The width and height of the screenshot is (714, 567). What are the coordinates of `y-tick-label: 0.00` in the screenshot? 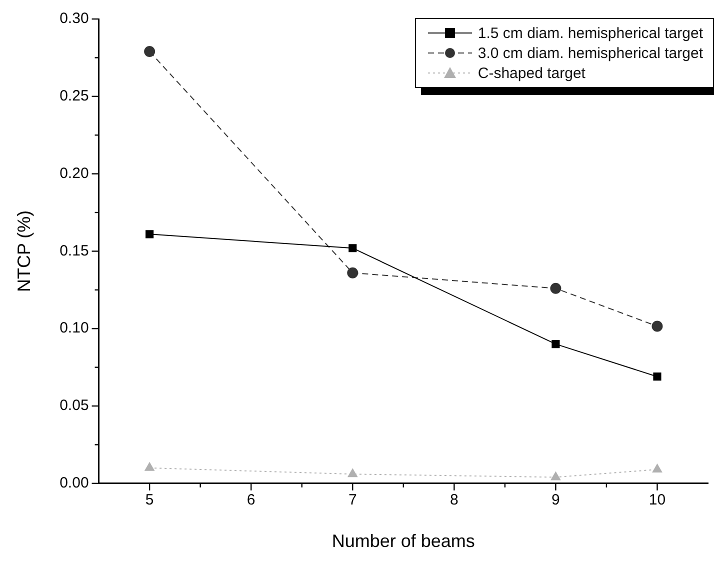 It's located at (74, 483).